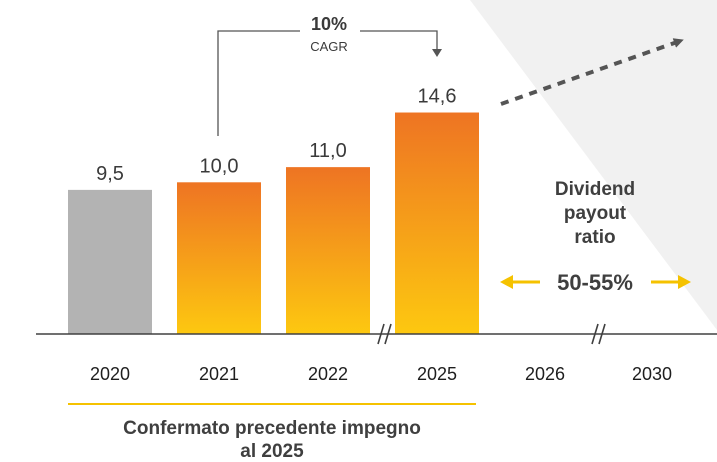 This screenshot has width=717, height=462. I want to click on payout-label-line-3: ratio, so click(594, 237).